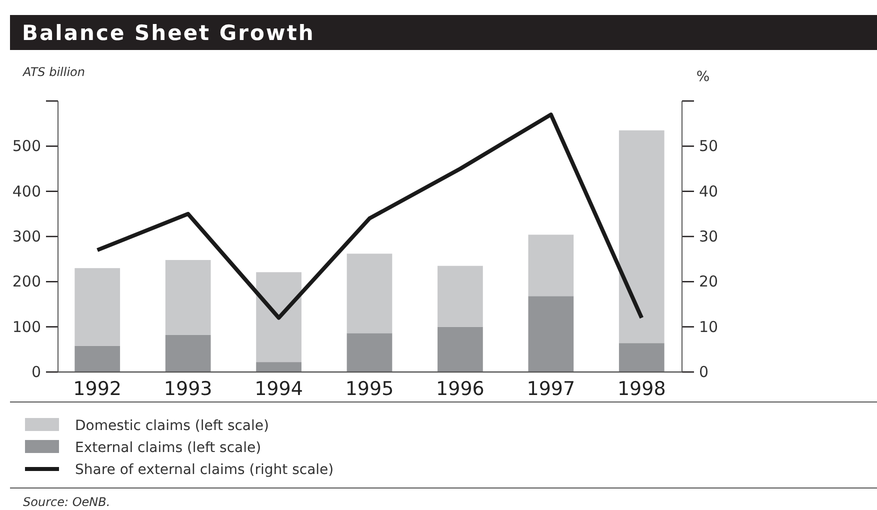 This screenshot has height=510, width=877. What do you see at coordinates (168, 33) in the screenshot?
I see `chart-title: Balance Sheet Growth` at bounding box center [168, 33].